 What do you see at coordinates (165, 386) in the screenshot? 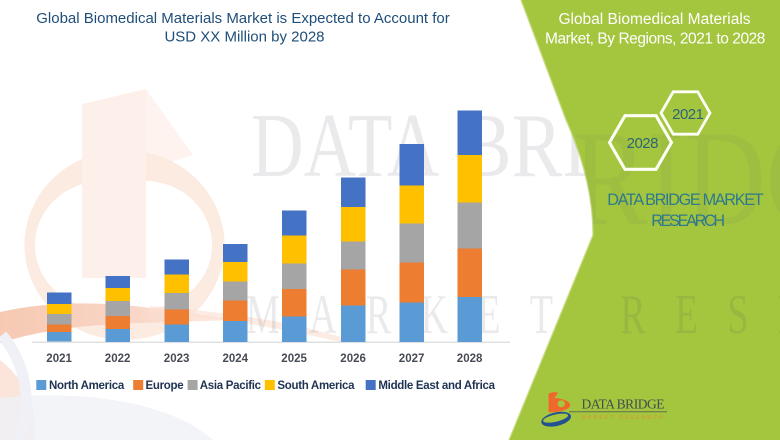
I see `svg-text: Europe` at bounding box center [165, 386].